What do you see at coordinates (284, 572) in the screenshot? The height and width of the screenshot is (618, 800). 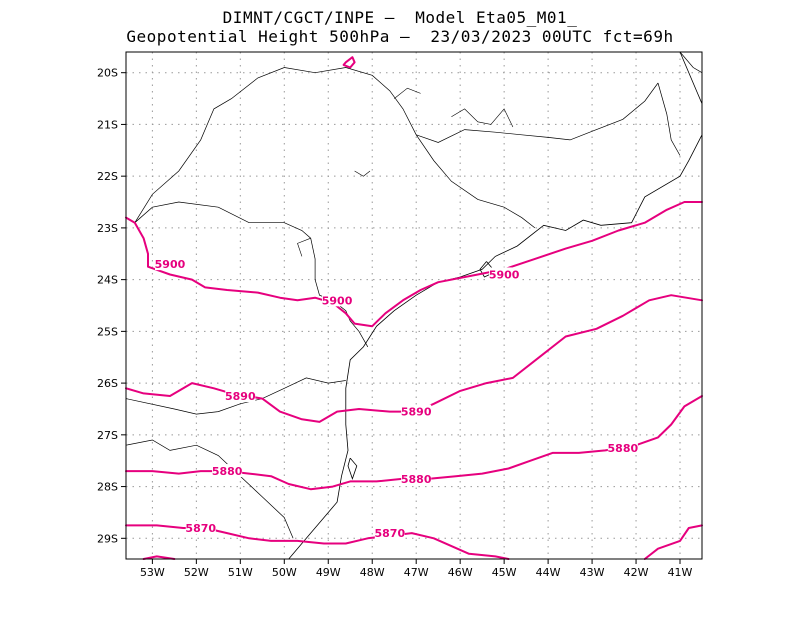 I see `tick-label-lon: 50W` at bounding box center [284, 572].